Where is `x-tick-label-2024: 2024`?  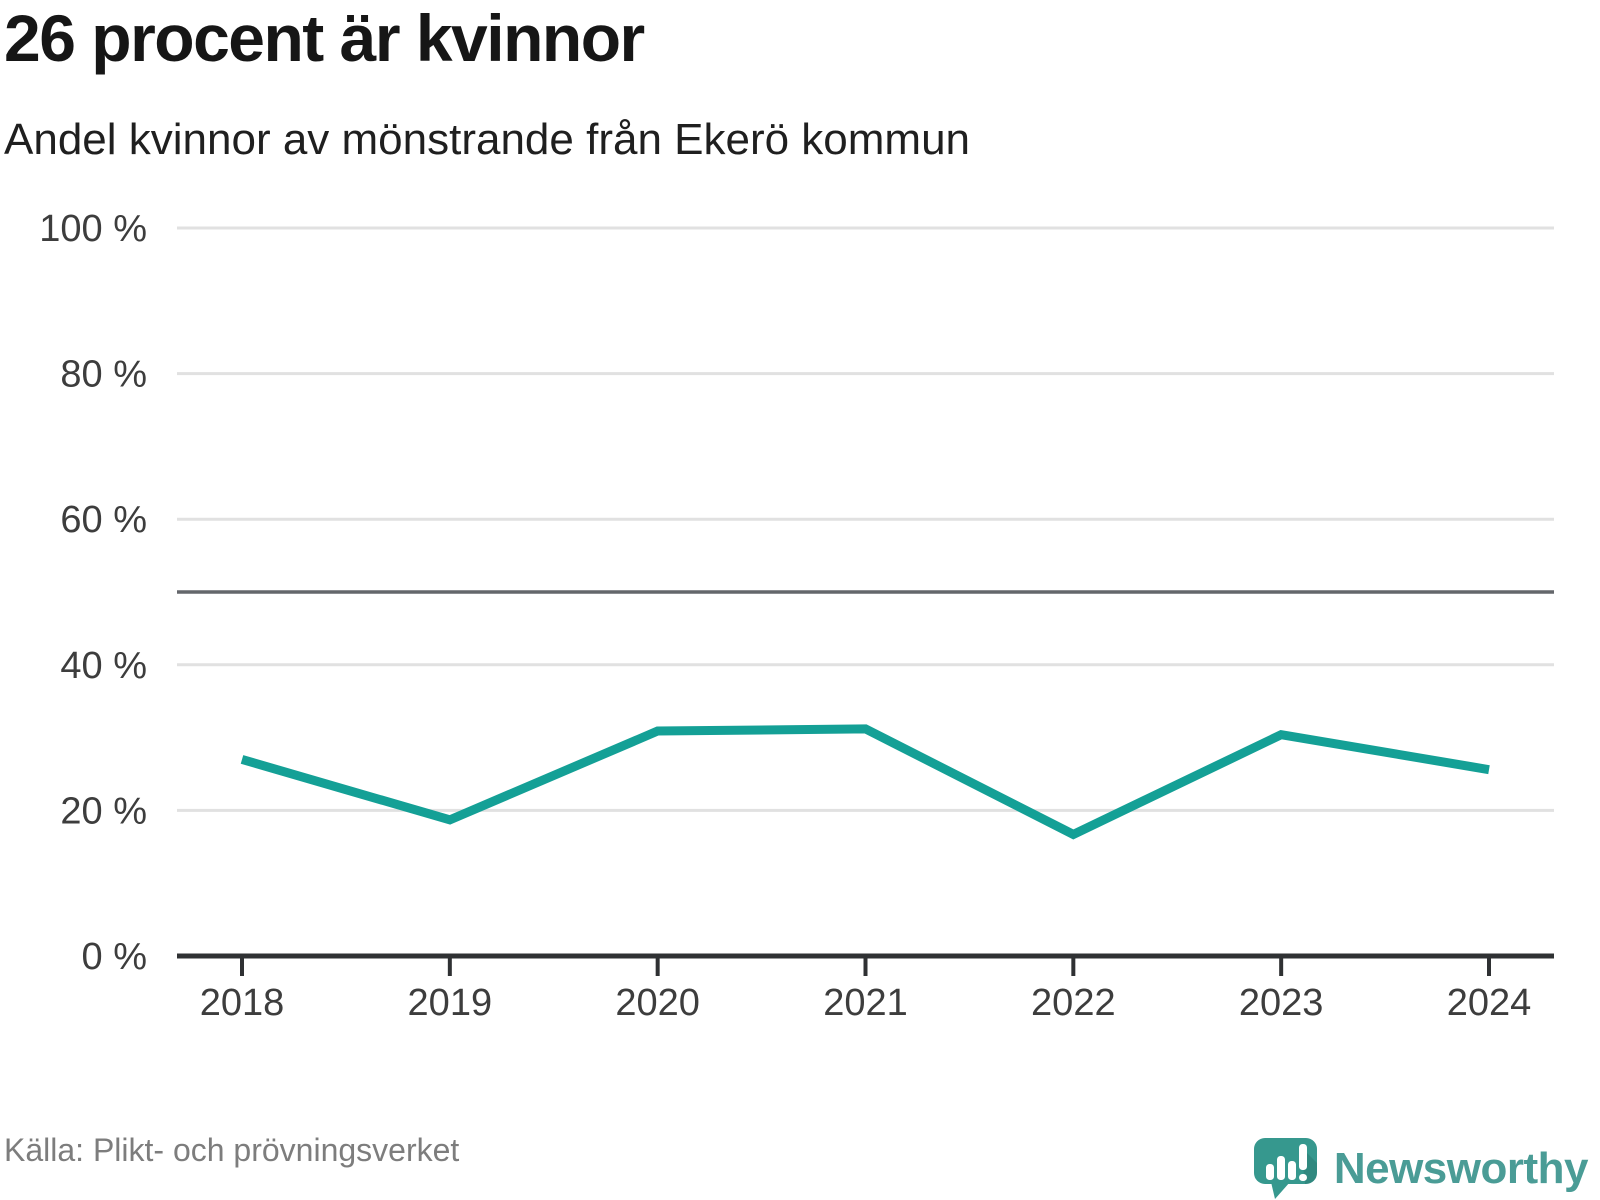
x-tick-label-2024: 2024 is located at coordinates (1489, 1003).